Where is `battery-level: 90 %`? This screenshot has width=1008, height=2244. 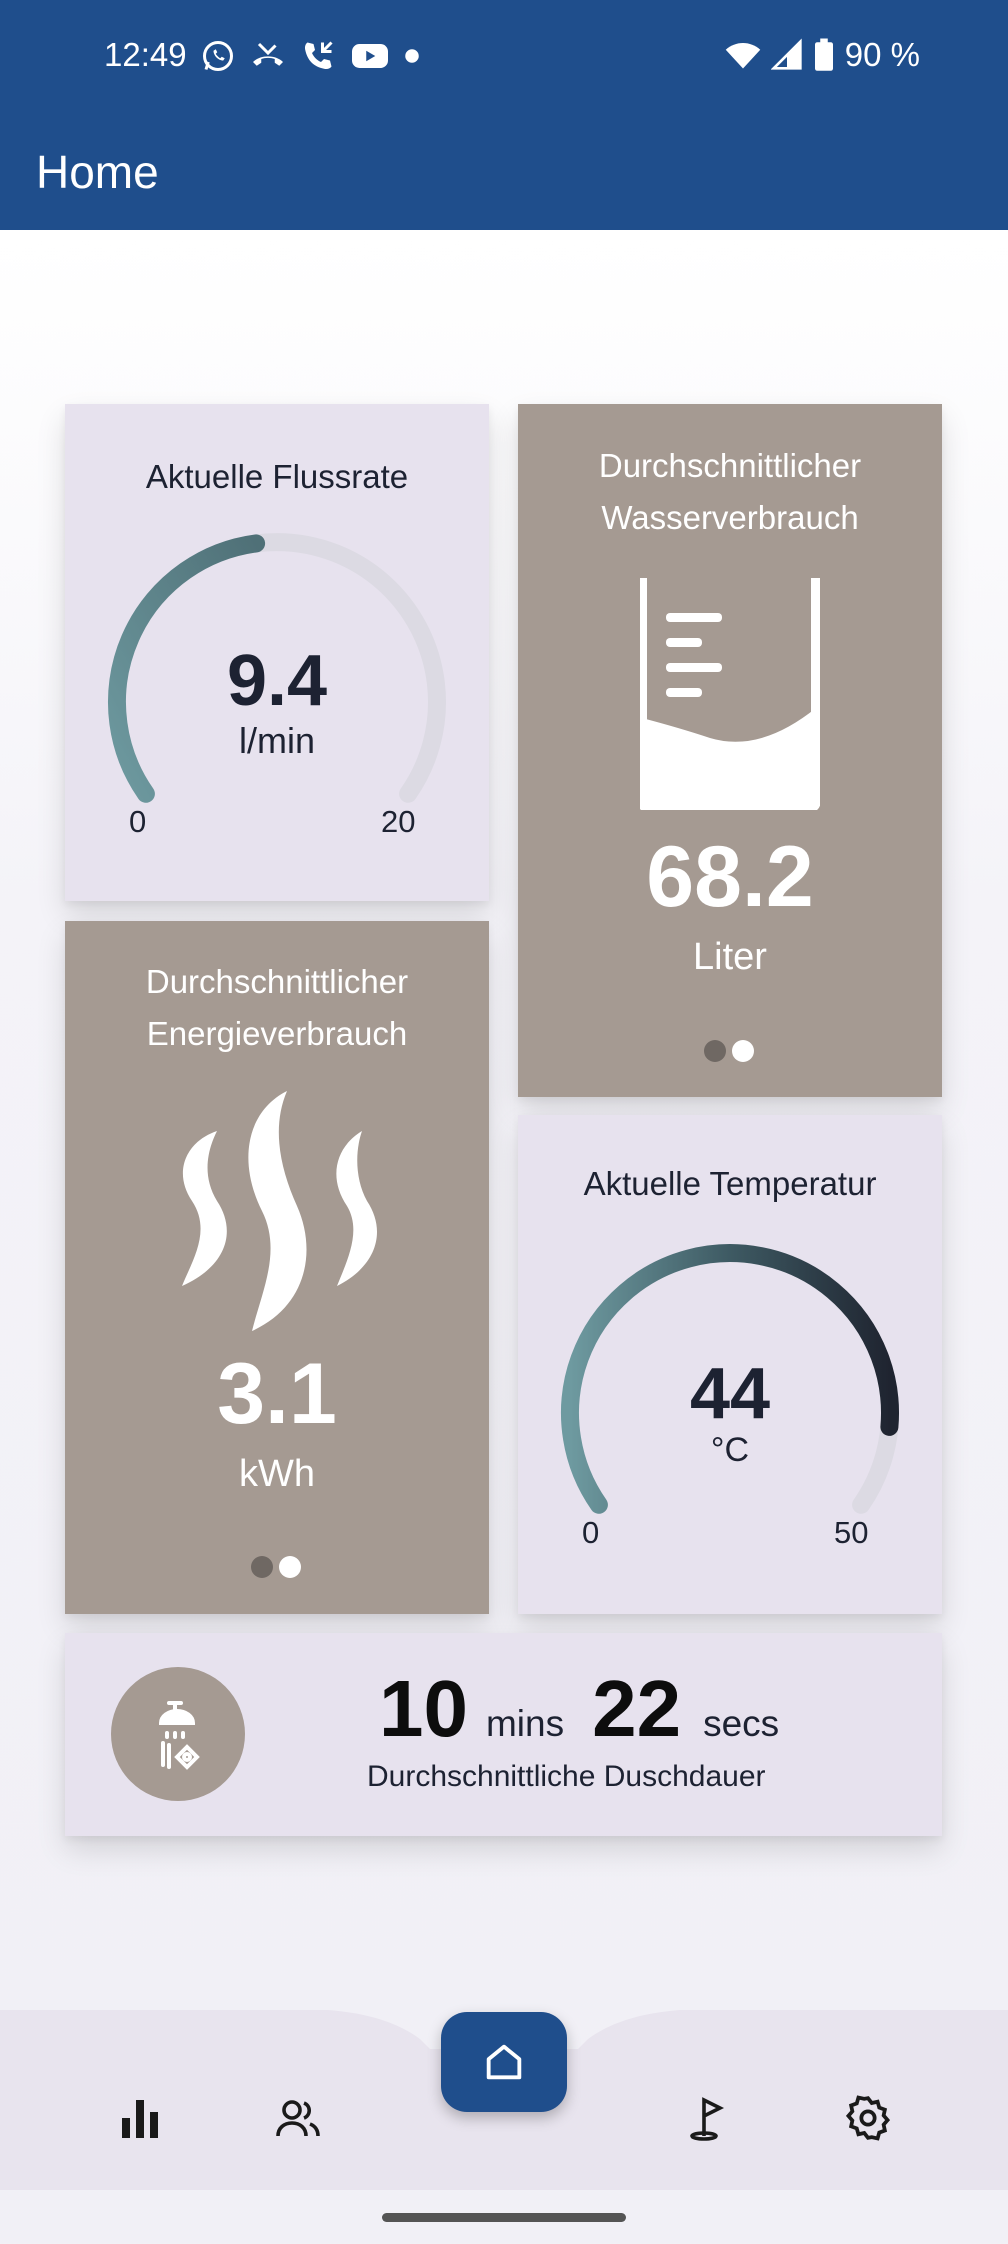
battery-level: 90 % is located at coordinates (882, 54).